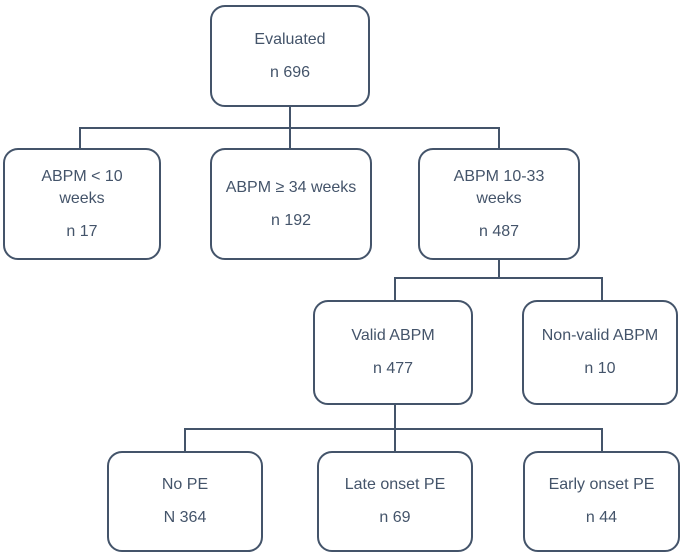  I want to click on node-count: n 696, so click(290, 72).